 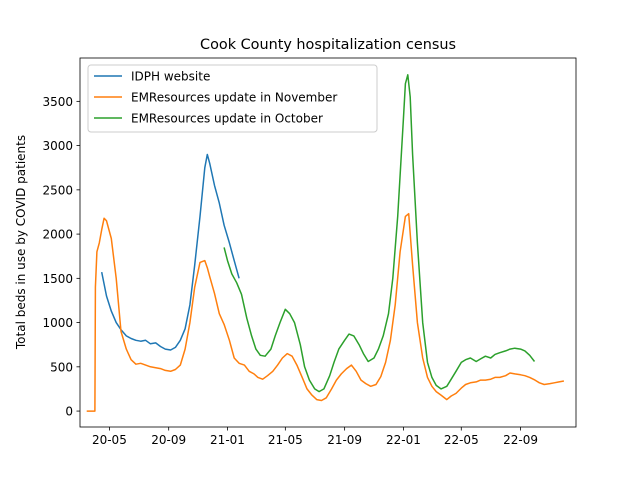 What do you see at coordinates (403, 440) in the screenshot?
I see `x-tick-label: 22-01` at bounding box center [403, 440].